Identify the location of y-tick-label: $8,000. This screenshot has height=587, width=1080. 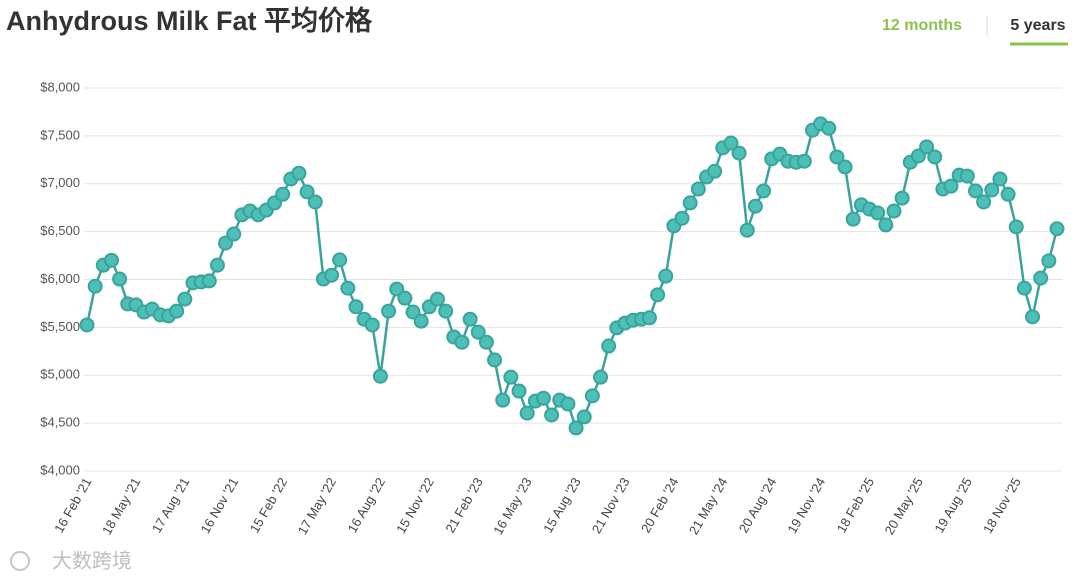
(60, 86).